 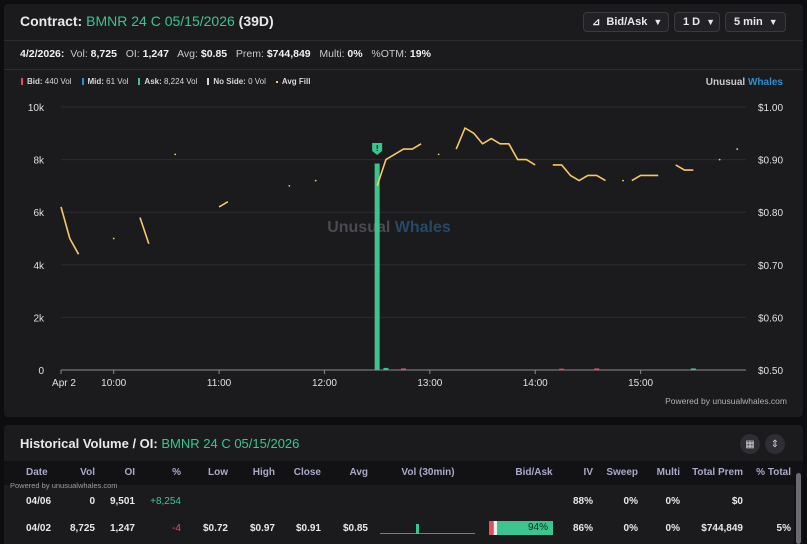 What do you see at coordinates (39, 528) in the screenshot?
I see `cell-date: 04/02` at bounding box center [39, 528].